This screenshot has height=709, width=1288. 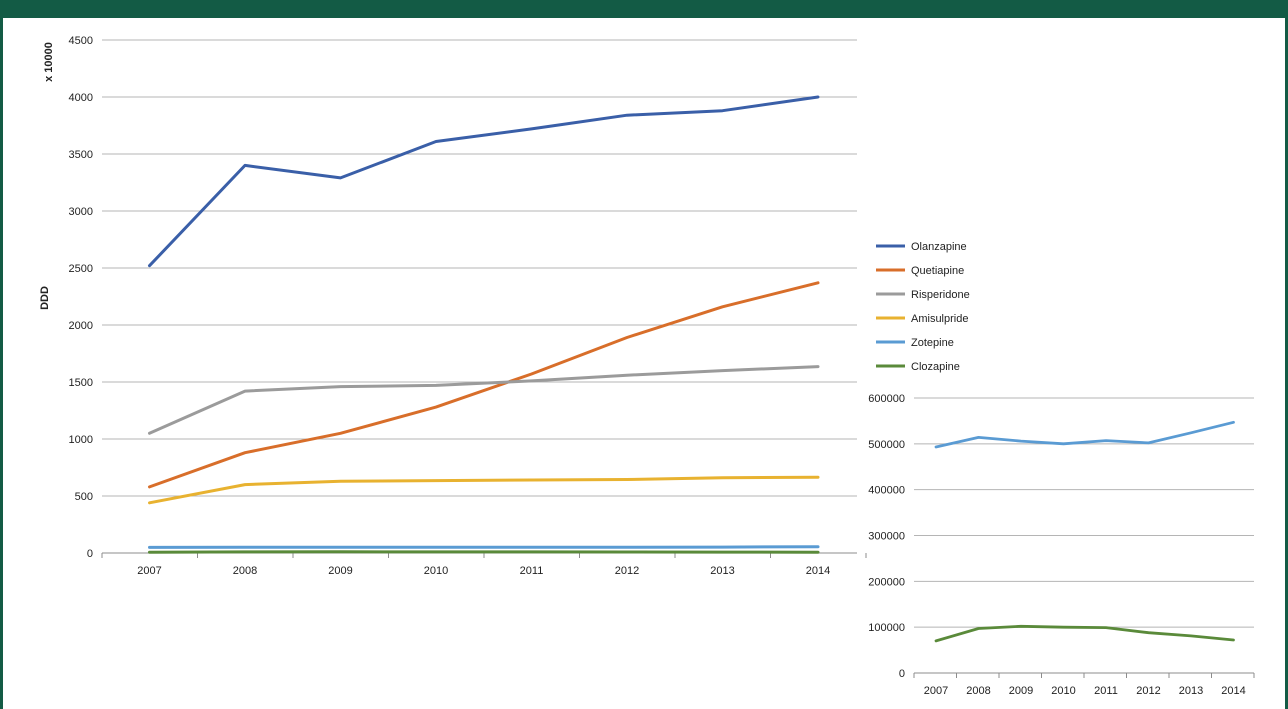 What do you see at coordinates (45, 298) in the screenshot?
I see `main-y-axis-label: DDD` at bounding box center [45, 298].